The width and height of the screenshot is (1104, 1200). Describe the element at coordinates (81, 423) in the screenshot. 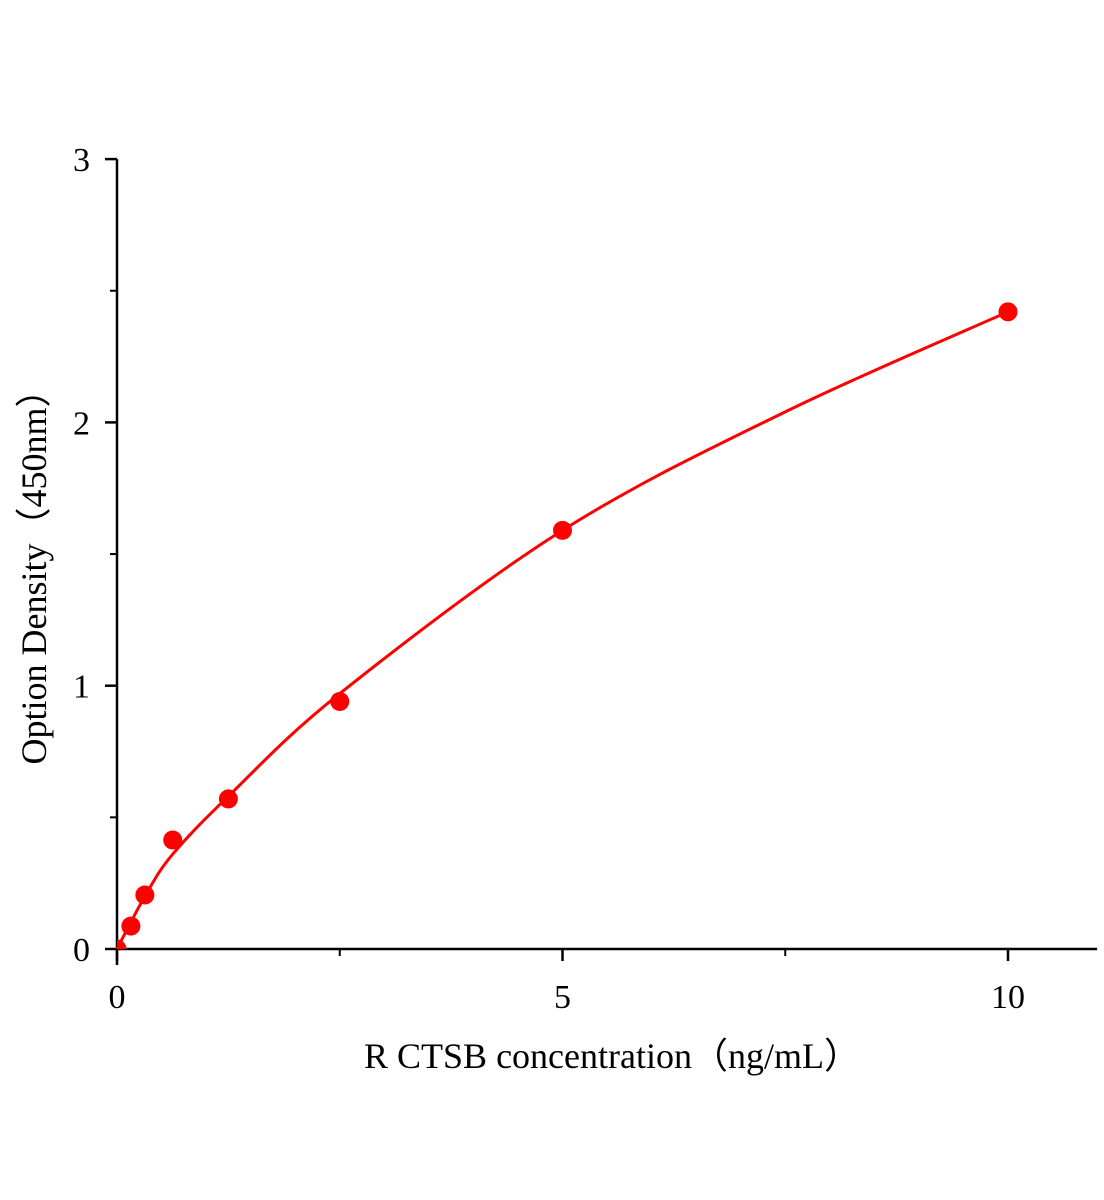

I see `y-tick-label: 2` at that location.